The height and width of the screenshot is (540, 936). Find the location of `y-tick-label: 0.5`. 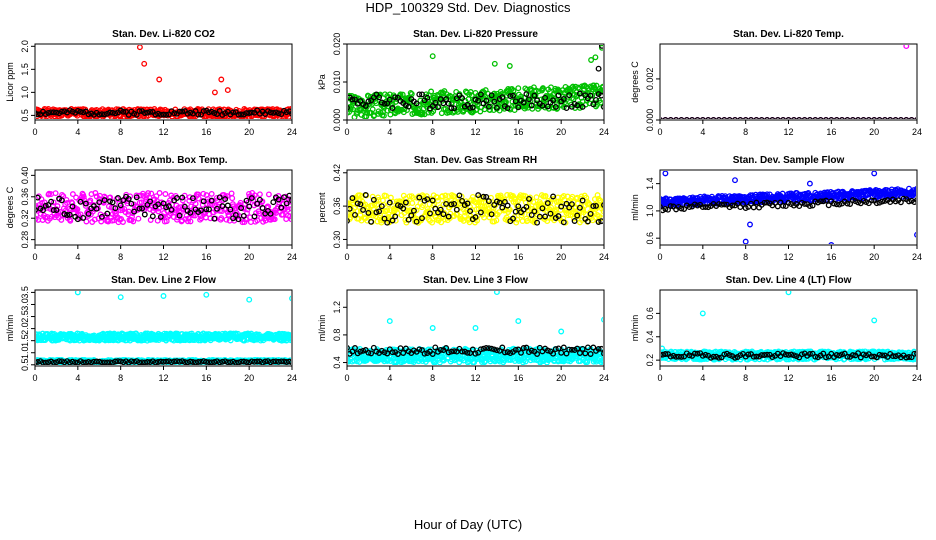

y-tick-label: 0.5 is located at coordinates (25, 115).